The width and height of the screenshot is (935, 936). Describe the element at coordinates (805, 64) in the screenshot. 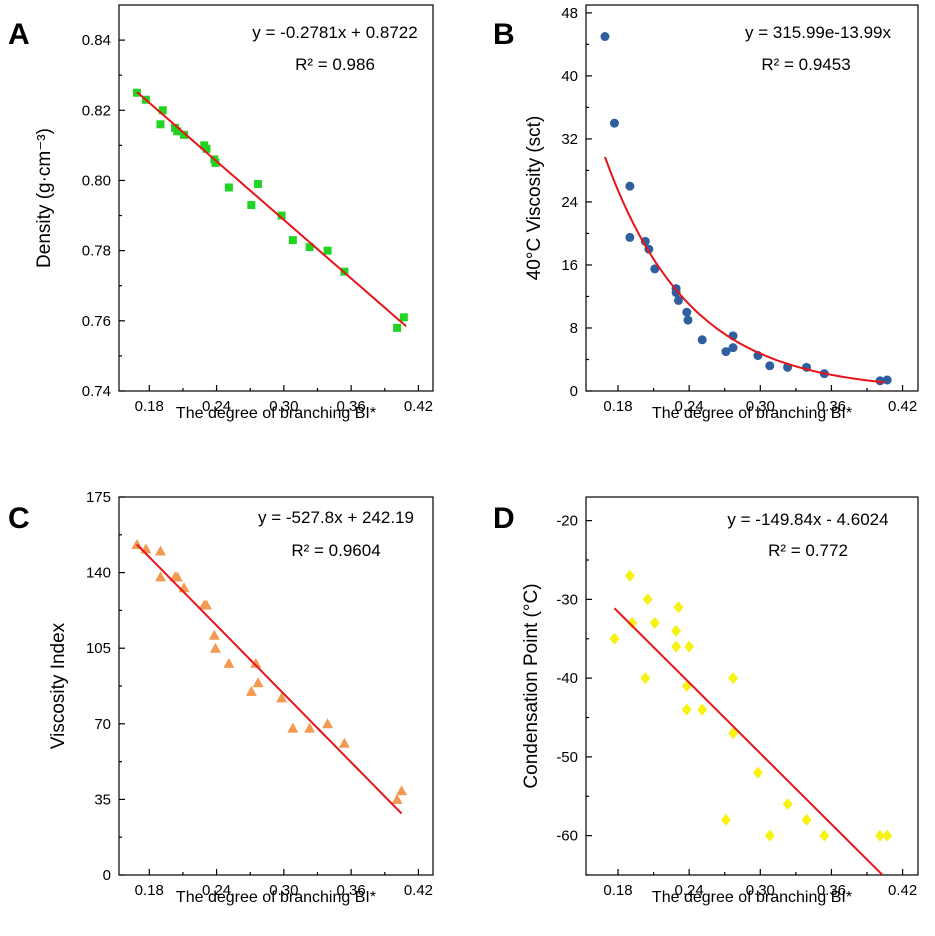

I see `r-squared: R² = 0.9453` at that location.